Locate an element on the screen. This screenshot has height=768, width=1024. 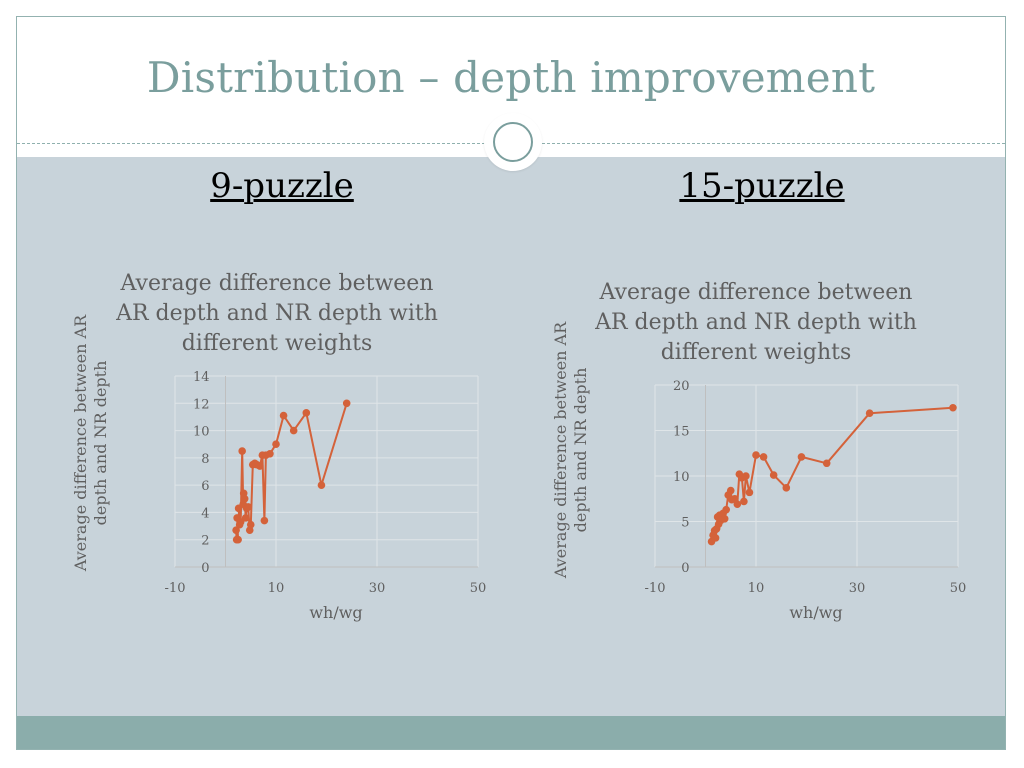
slide-title: Distribution – depth improvement is located at coordinates (511, 77).